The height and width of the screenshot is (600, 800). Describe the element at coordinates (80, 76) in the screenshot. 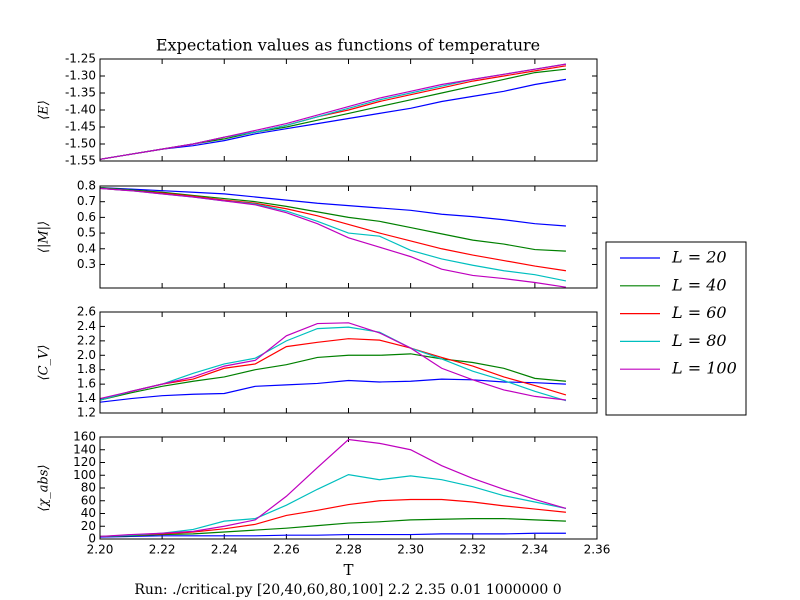

I see `y-tick-label: -1.30` at that location.